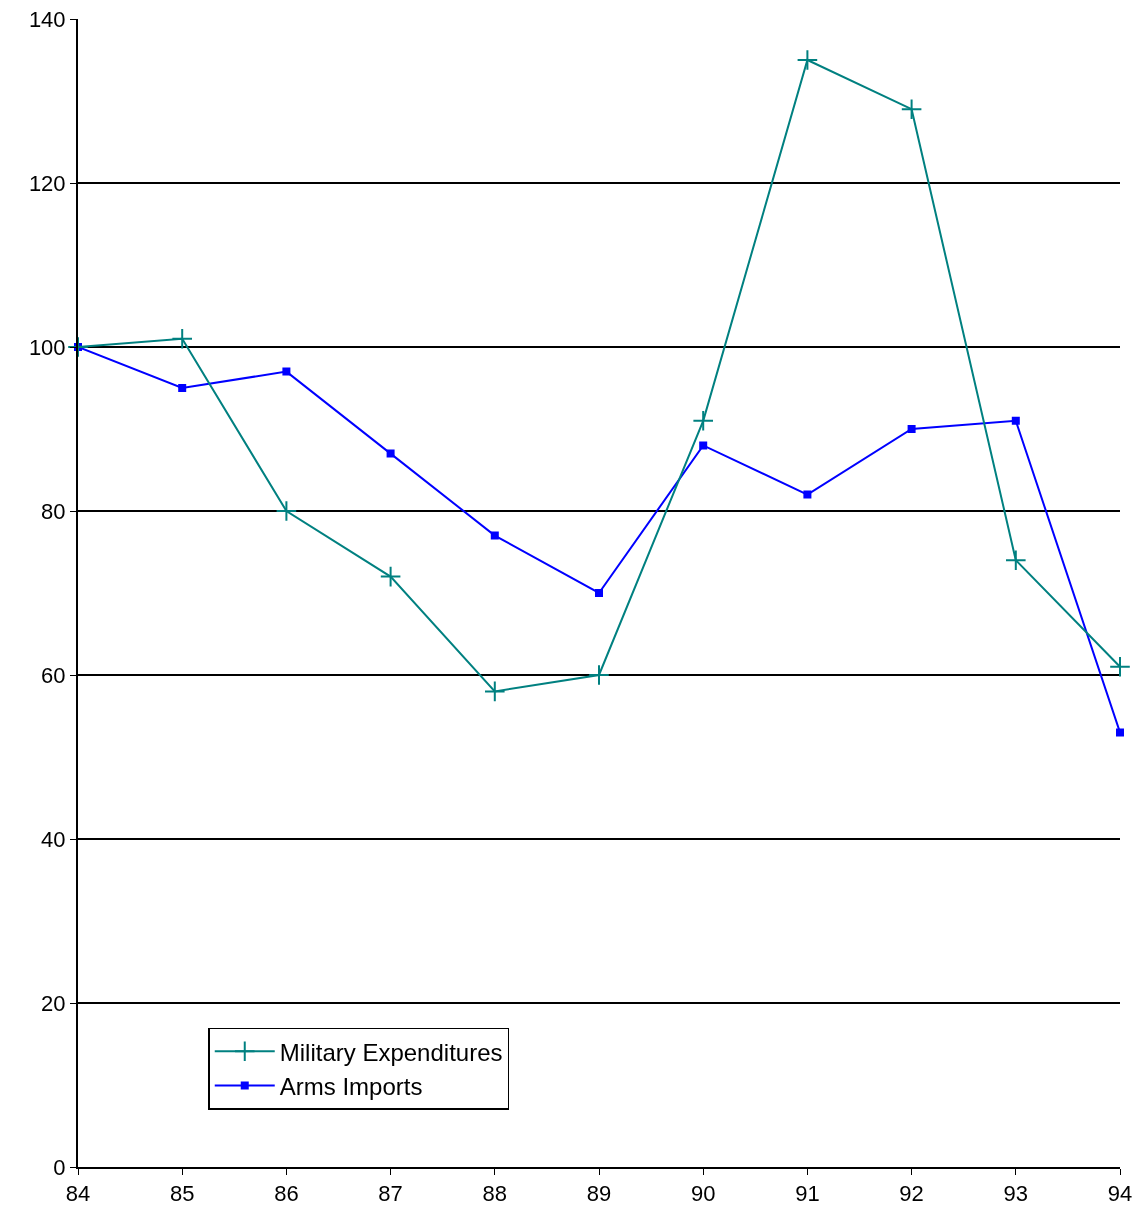 This screenshot has width=1145, height=1224. What do you see at coordinates (495, 1194) in the screenshot?
I see `x-tick-label: 88` at bounding box center [495, 1194].